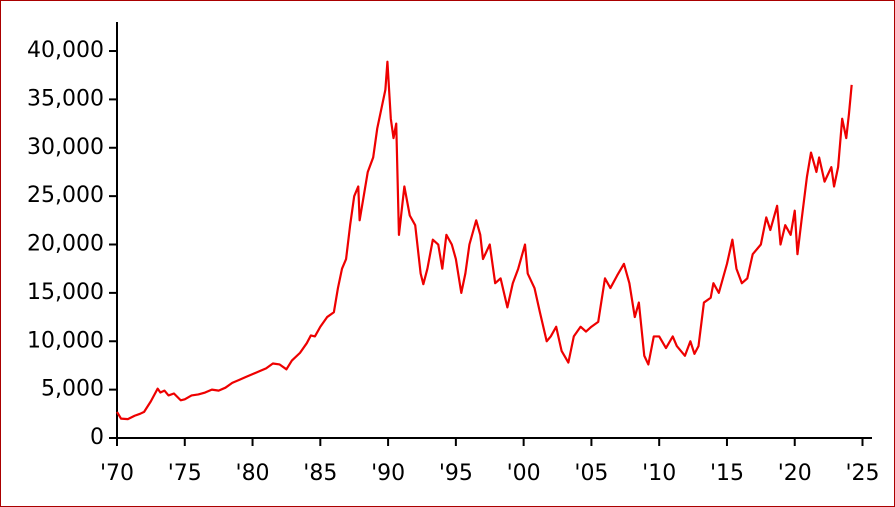 This screenshot has height=507, width=895. Describe the element at coordinates (97, 437) in the screenshot. I see `y-tick-label: 0` at that location.